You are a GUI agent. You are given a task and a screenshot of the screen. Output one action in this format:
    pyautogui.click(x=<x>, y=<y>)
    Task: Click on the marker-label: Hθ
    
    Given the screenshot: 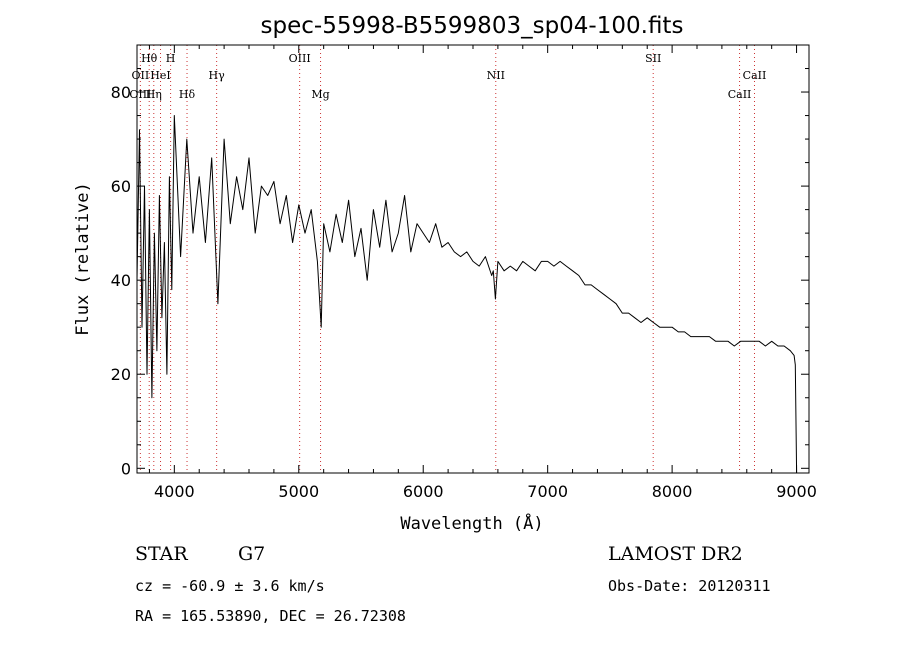 What is the action you would take?
    pyautogui.click(x=149, y=58)
    